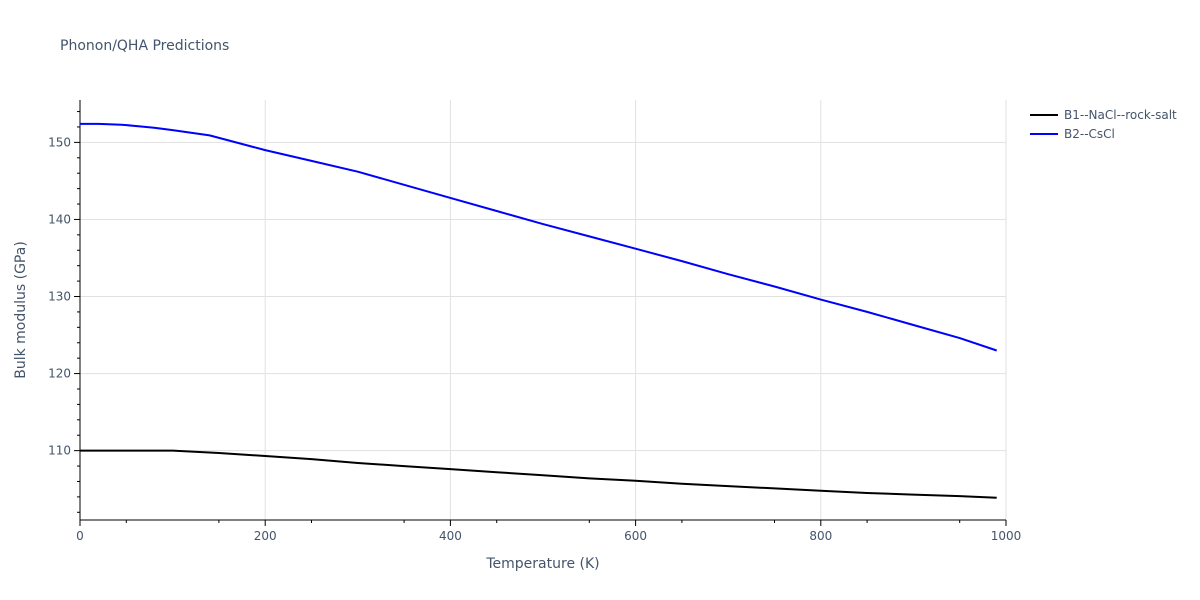 This screenshot has height=600, width=1200. I want to click on y-tick-label: 120, so click(59, 374).